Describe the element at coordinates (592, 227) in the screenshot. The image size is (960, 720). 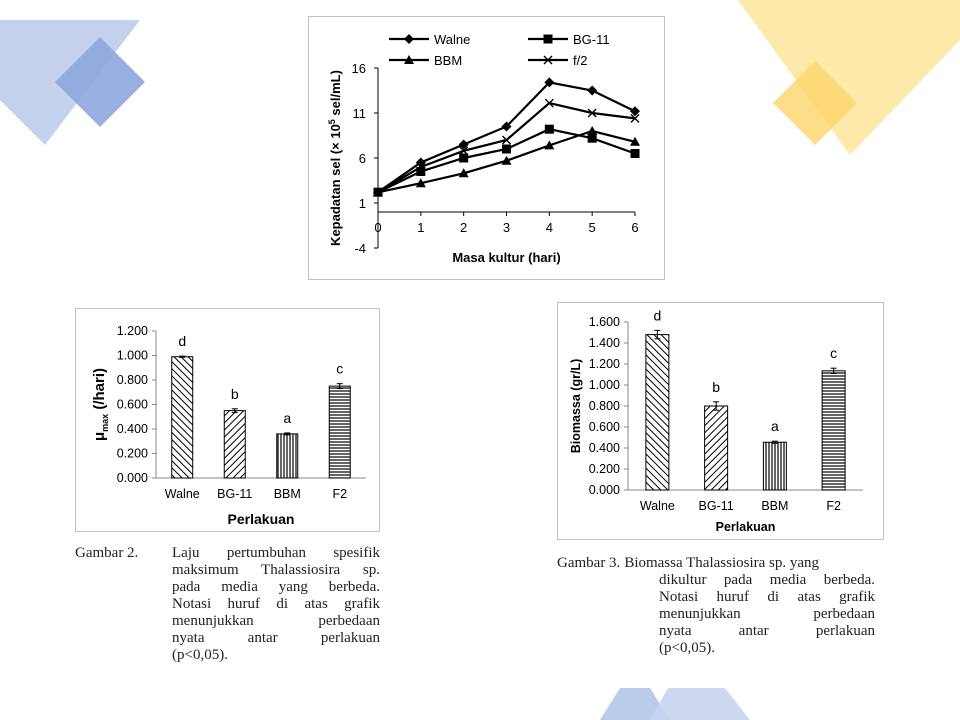
I see `x-tick-label: 5` at that location.